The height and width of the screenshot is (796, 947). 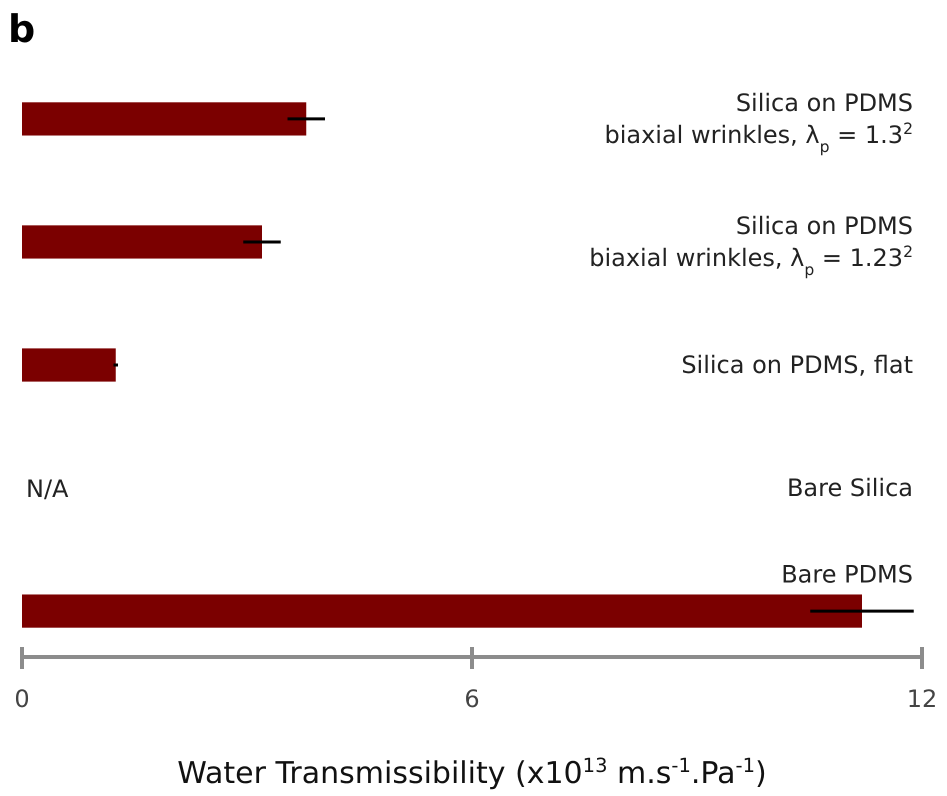 I want to click on y-tick-label: Silica on PDMS biaxial wrinkles, λ$_{p}$ = 1.23$^{2}$, so click(x=751, y=245).